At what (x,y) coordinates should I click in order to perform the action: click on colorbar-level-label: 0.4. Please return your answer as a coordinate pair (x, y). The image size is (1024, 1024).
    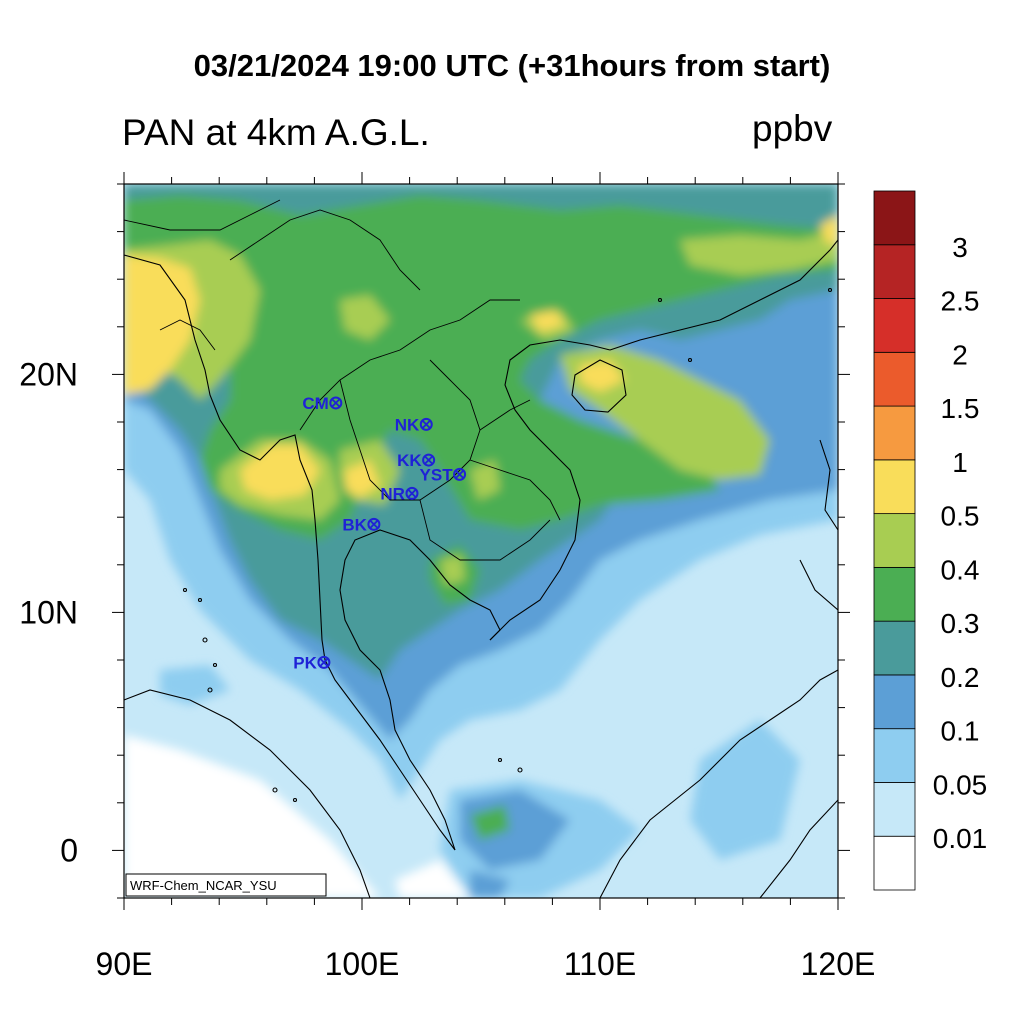
    Looking at the image, I should click on (960, 569).